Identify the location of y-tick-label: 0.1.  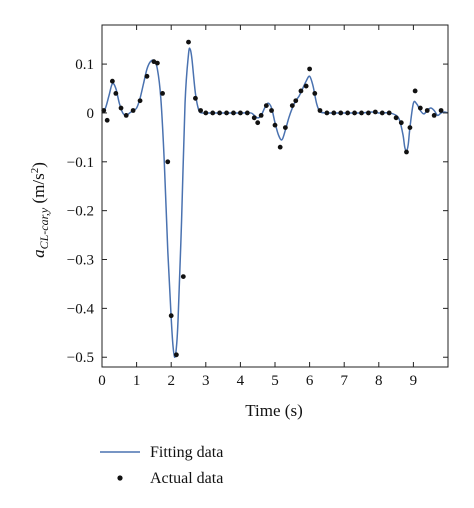
(84, 65).